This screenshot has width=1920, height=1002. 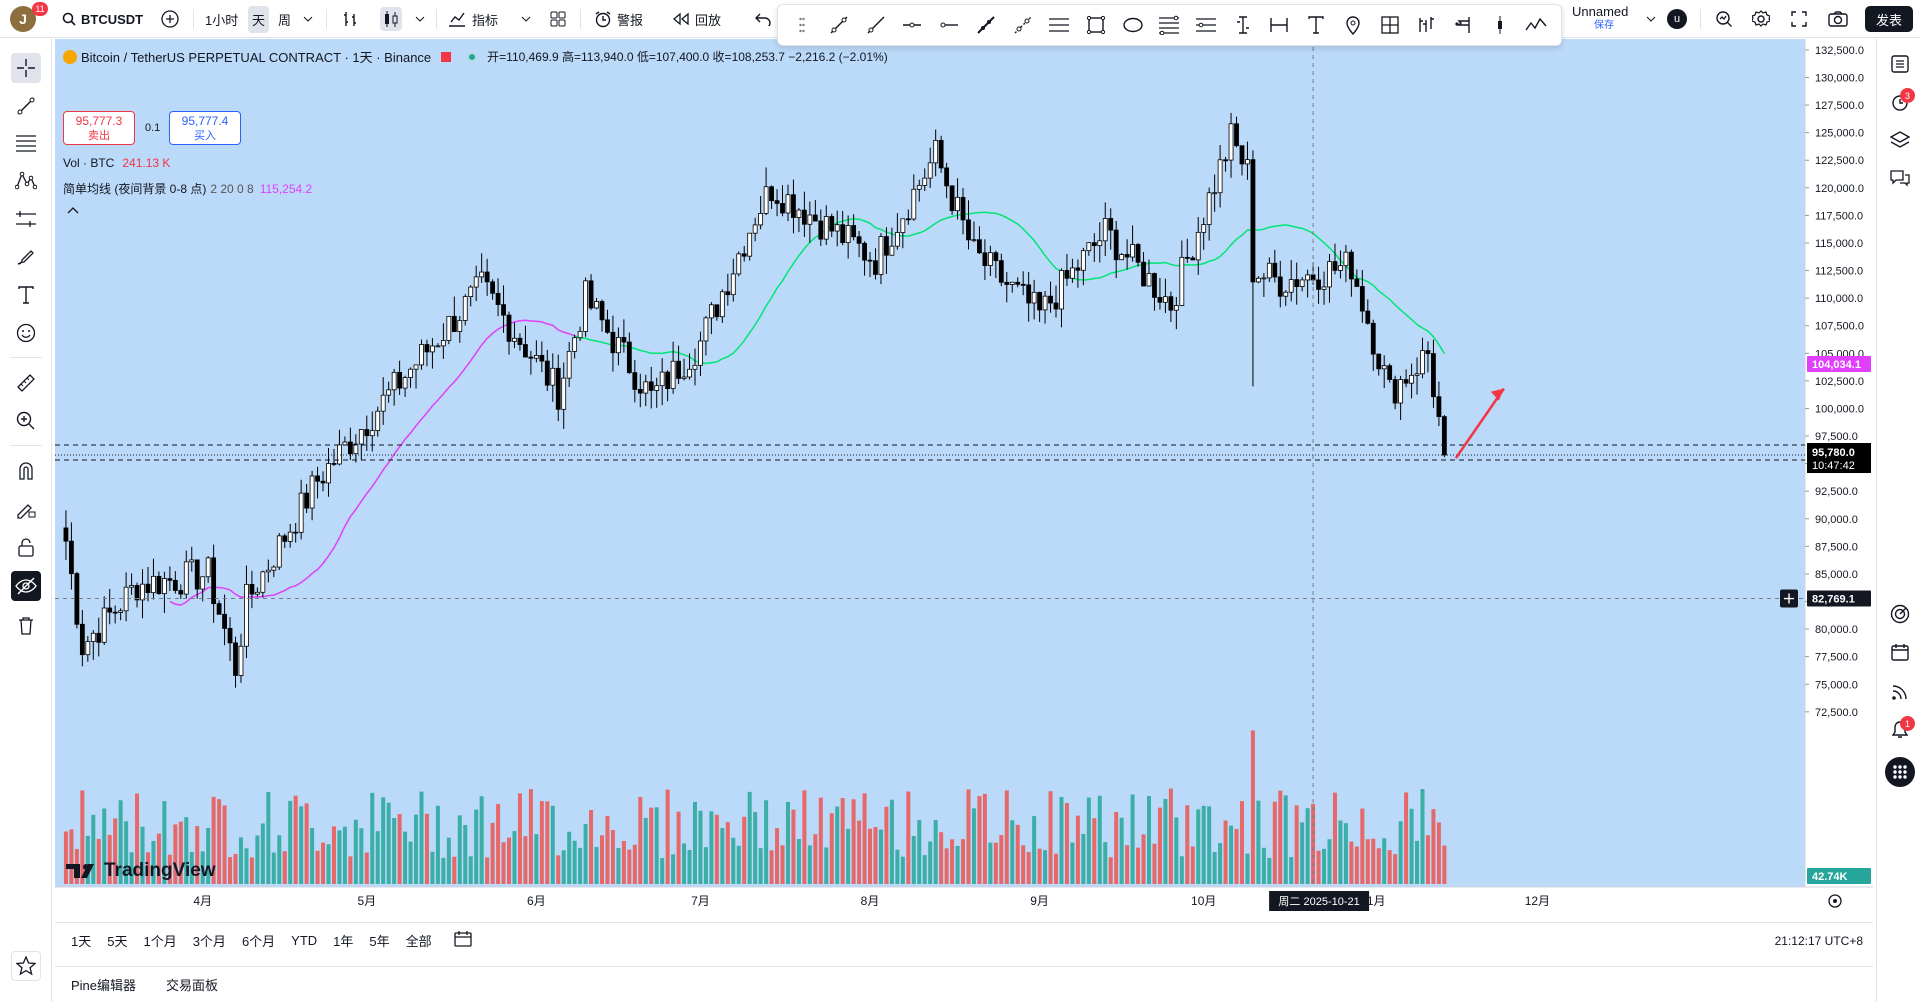 I want to click on horizontal-ray-icon, so click(x=949, y=25).